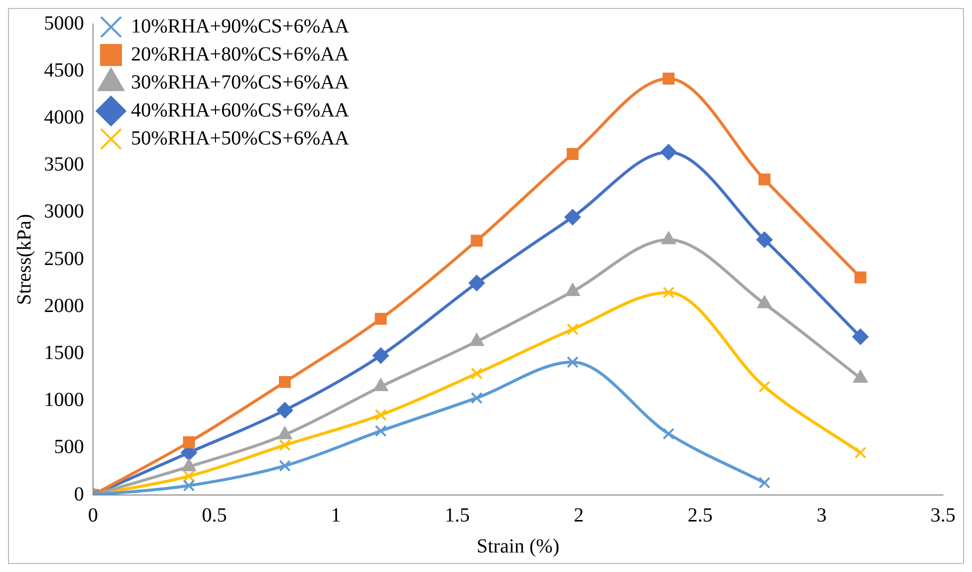  I want to click on y-tick-label: 2000, so click(64, 305).